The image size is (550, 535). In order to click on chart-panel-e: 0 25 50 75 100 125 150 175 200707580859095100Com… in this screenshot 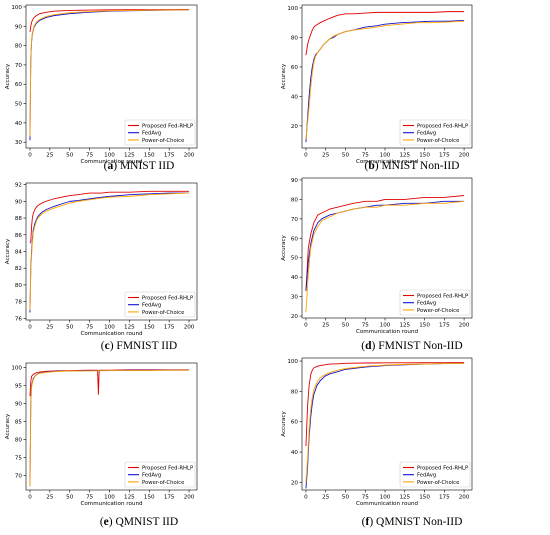, I will do `click(101, 445)`.